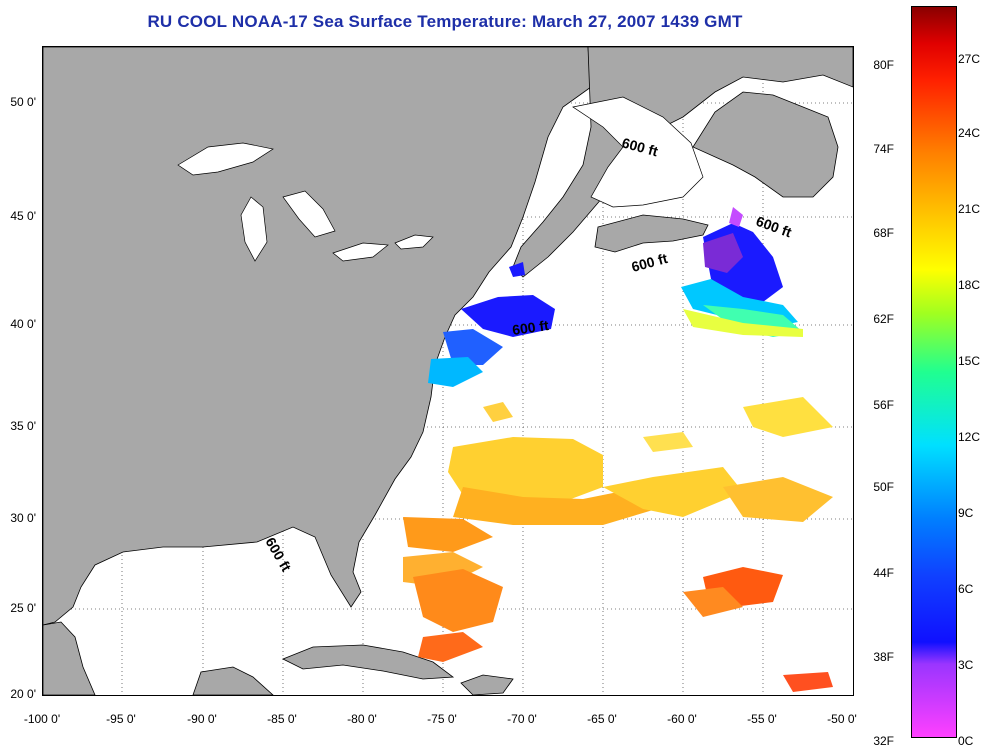  What do you see at coordinates (23, 324) in the screenshot?
I see `lat-label: 40 0'` at bounding box center [23, 324].